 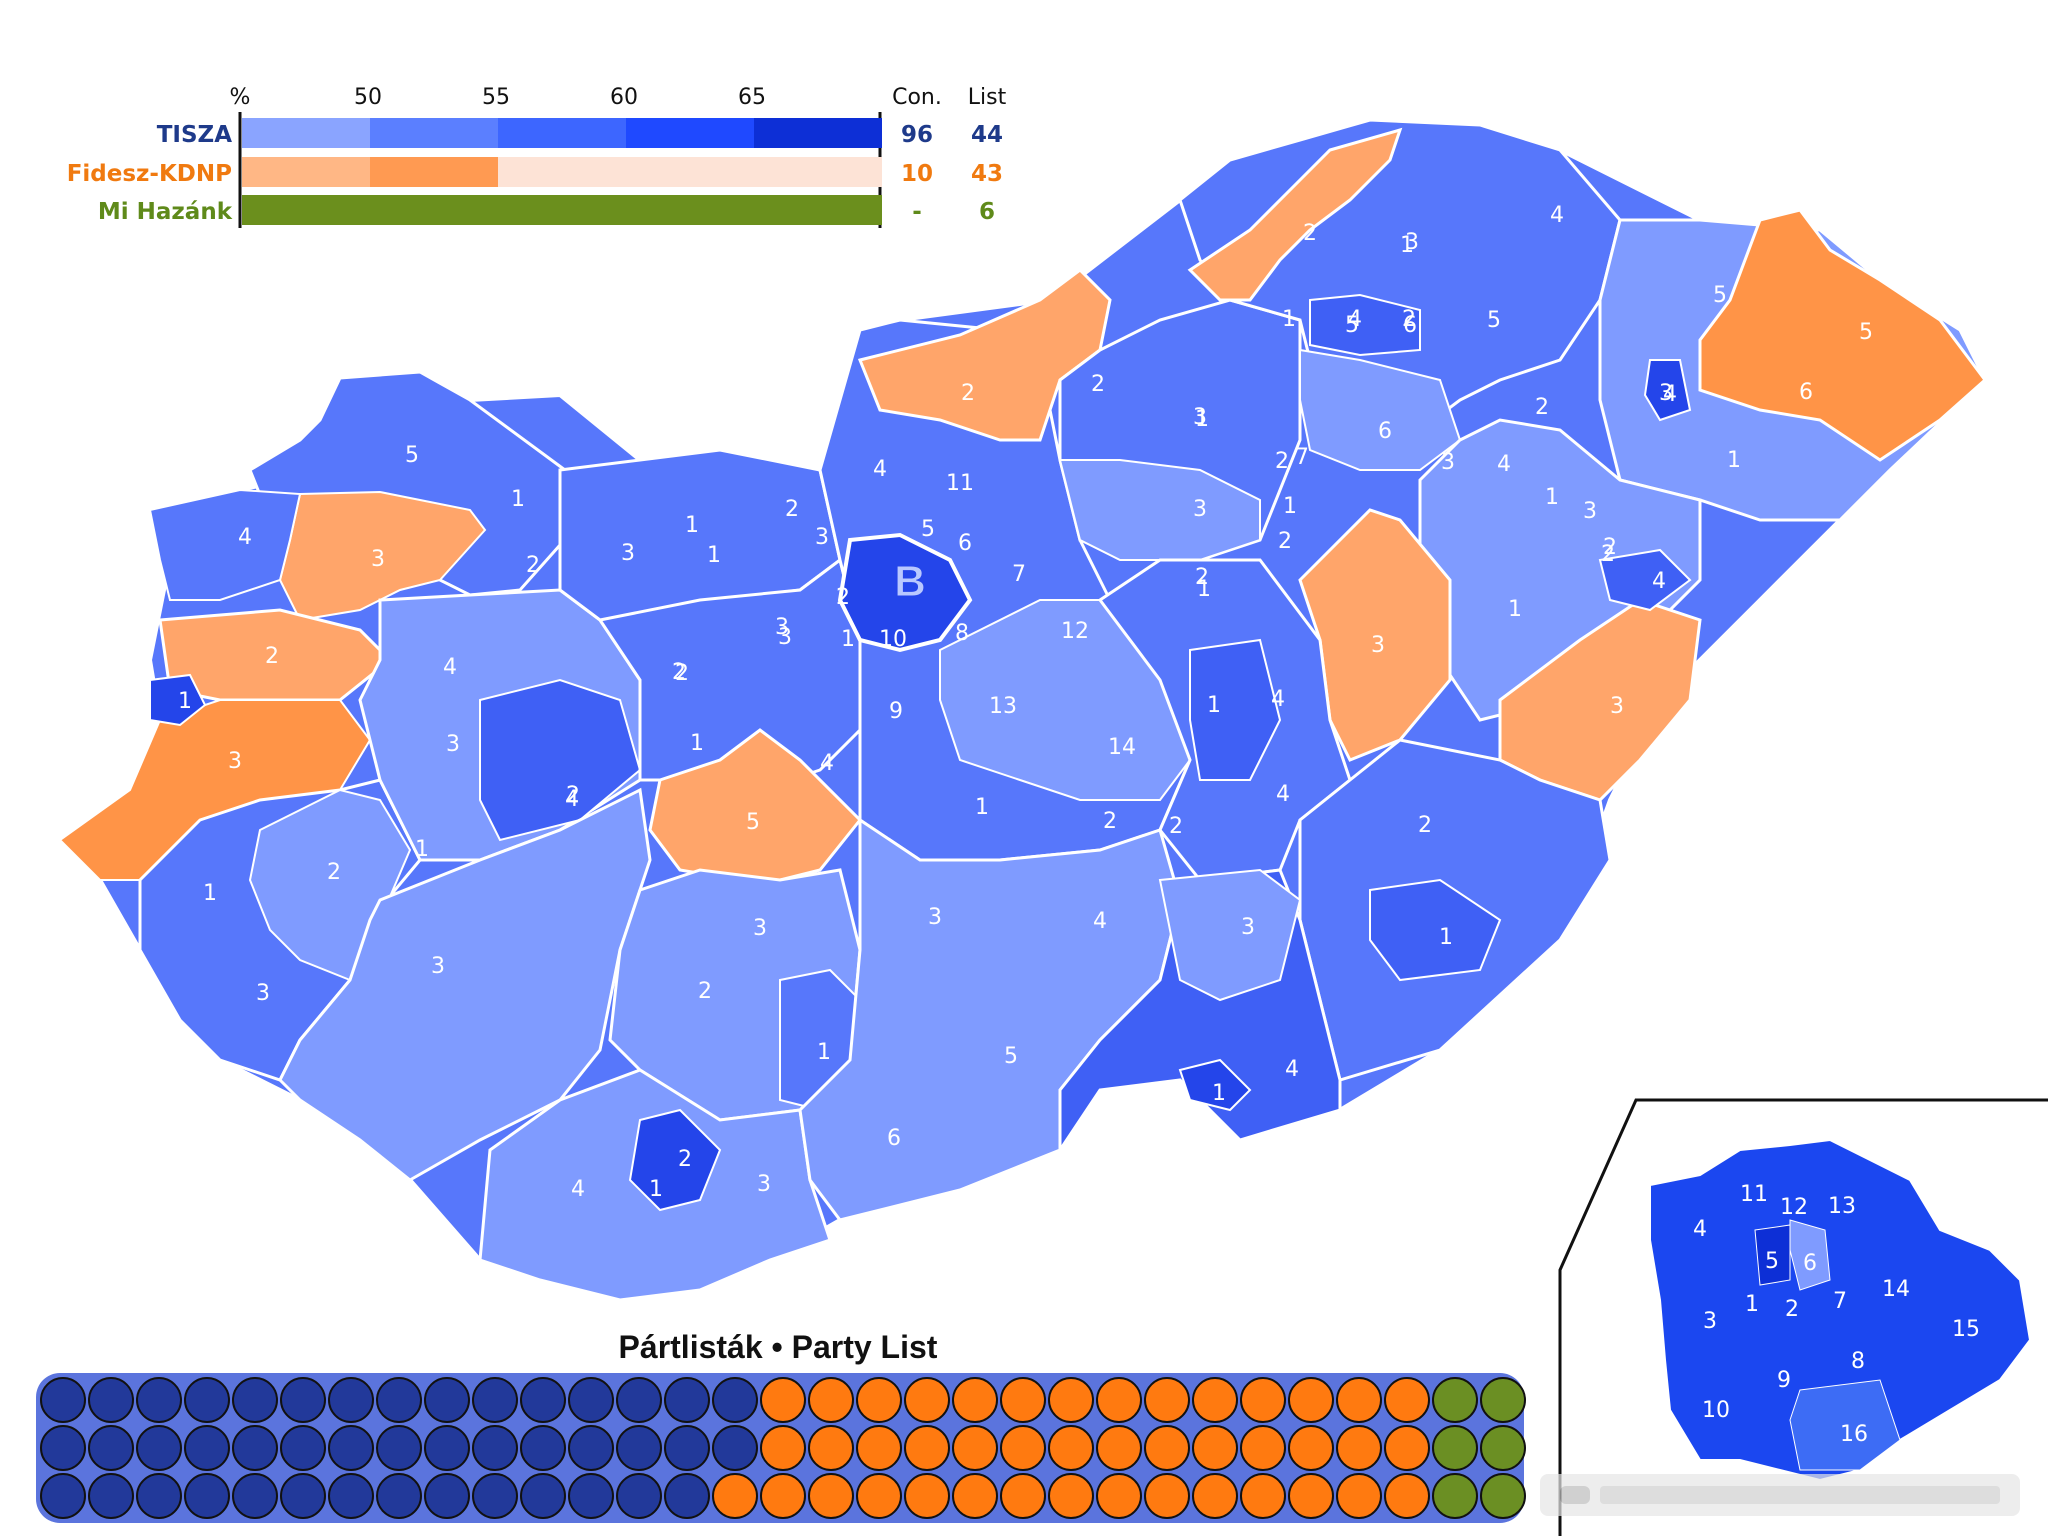 What do you see at coordinates (1645, 580) in the screenshot?
I see `region-debrecen` at bounding box center [1645, 580].